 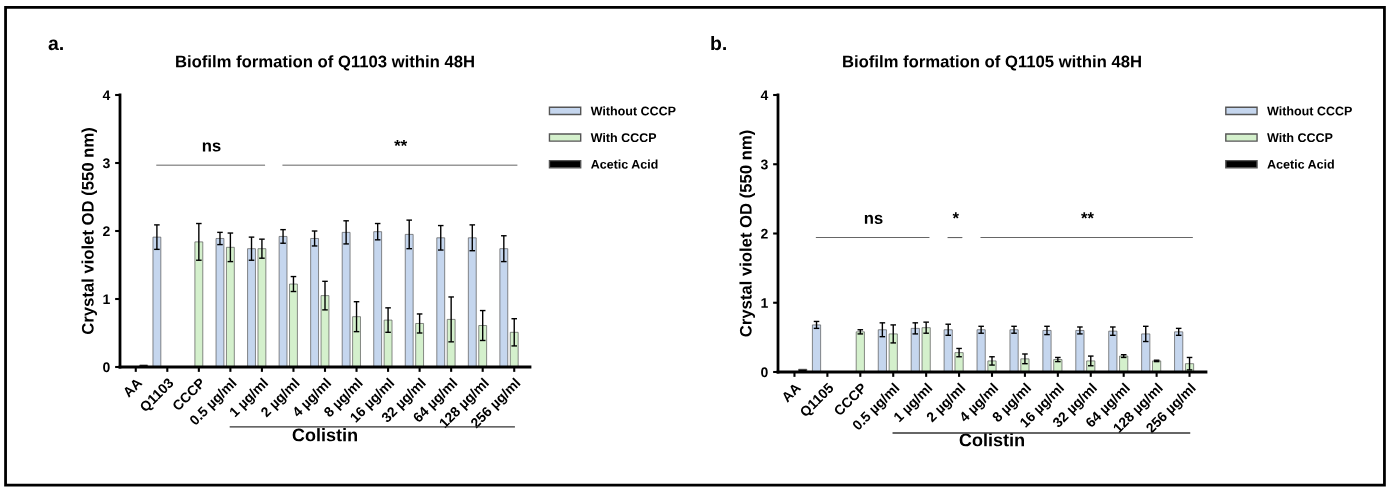 I want to click on annotation: *, so click(x=956, y=215).